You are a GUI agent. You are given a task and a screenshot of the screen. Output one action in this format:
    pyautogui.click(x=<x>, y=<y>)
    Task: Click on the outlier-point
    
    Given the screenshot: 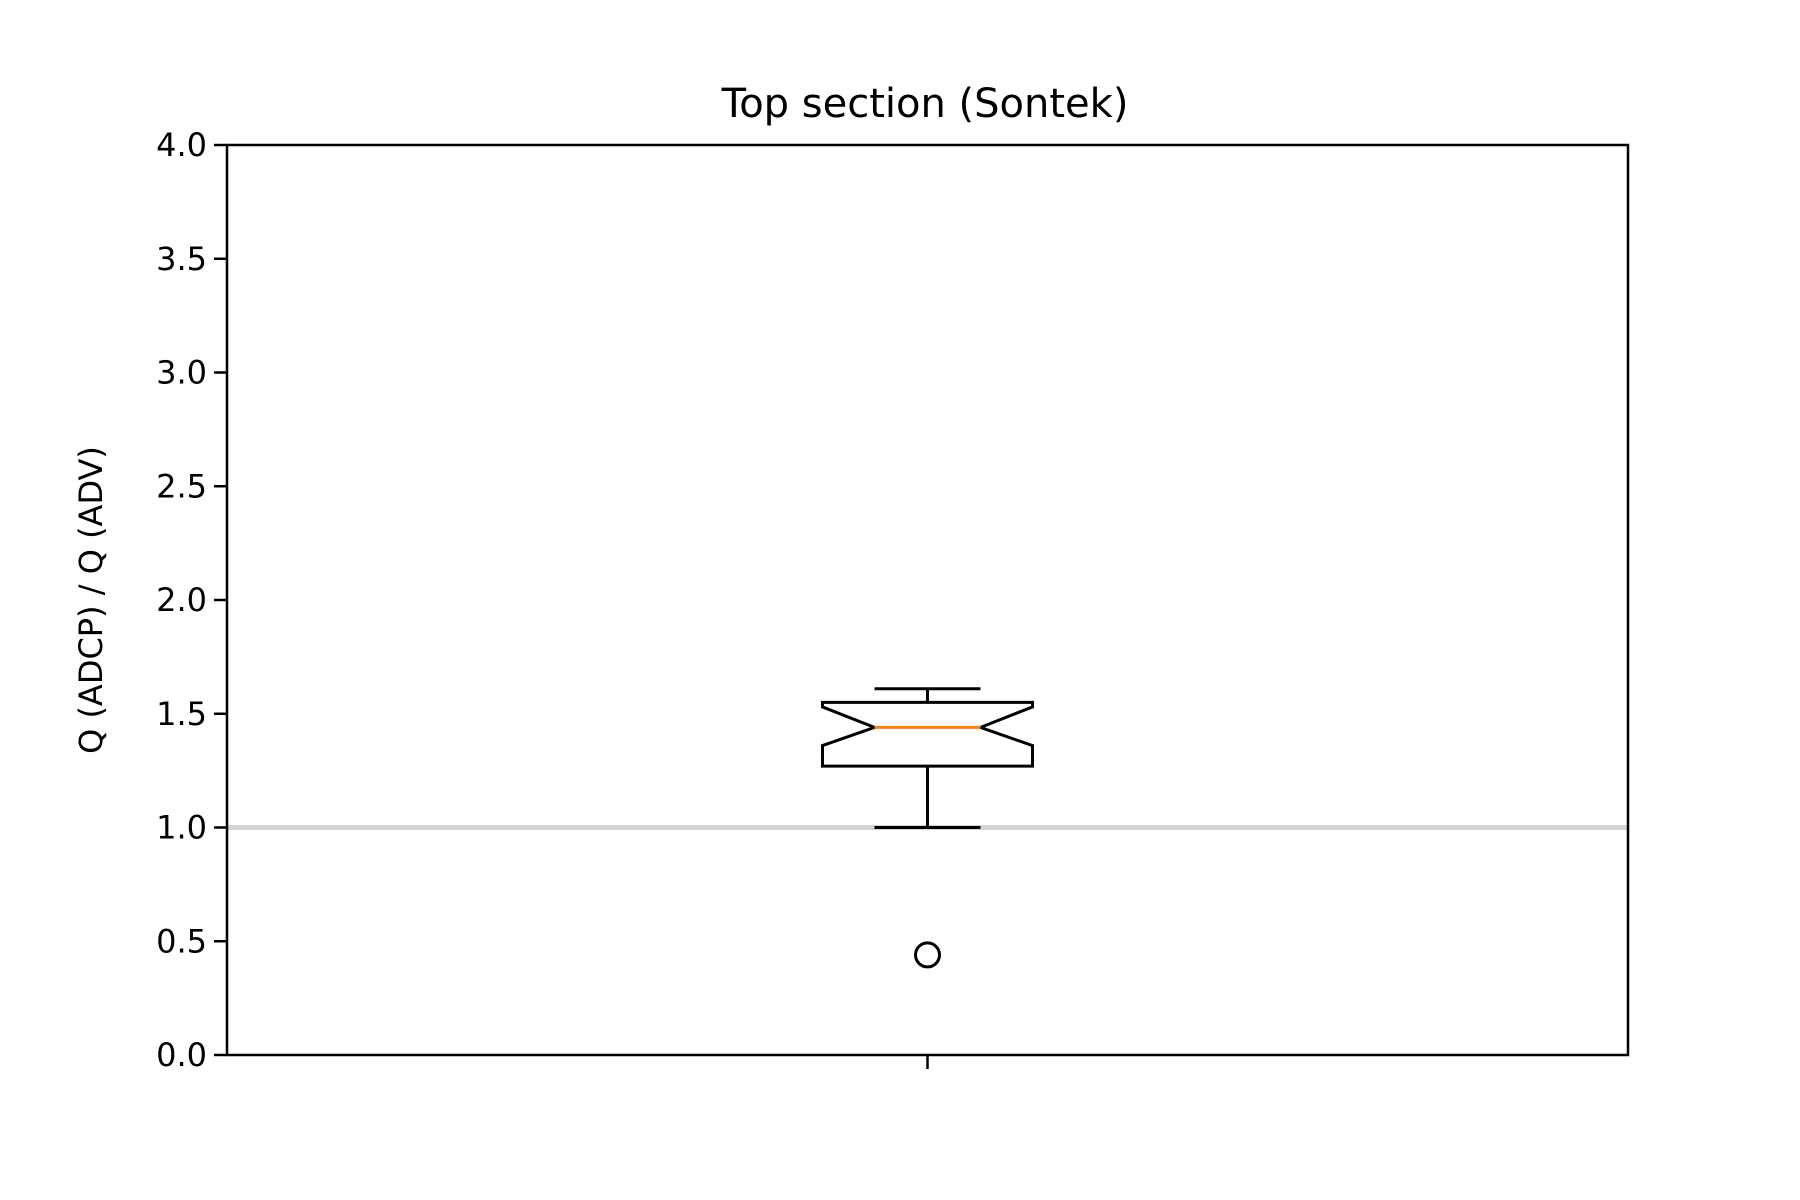 What is the action you would take?
    pyautogui.click(x=927, y=955)
    